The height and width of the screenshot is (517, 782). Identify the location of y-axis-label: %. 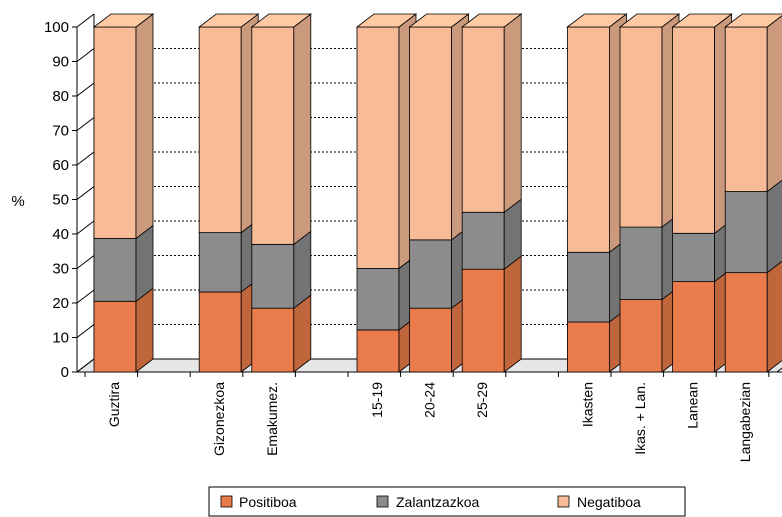
(17, 201).